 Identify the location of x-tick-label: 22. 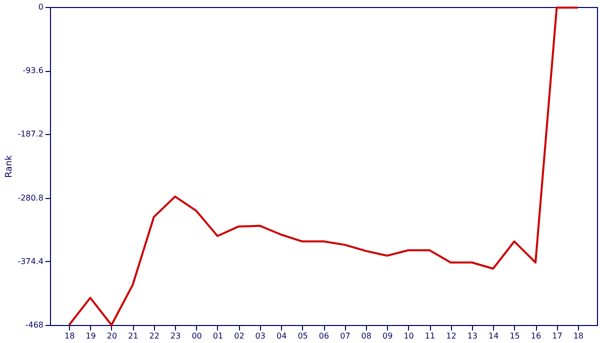
(154, 336).